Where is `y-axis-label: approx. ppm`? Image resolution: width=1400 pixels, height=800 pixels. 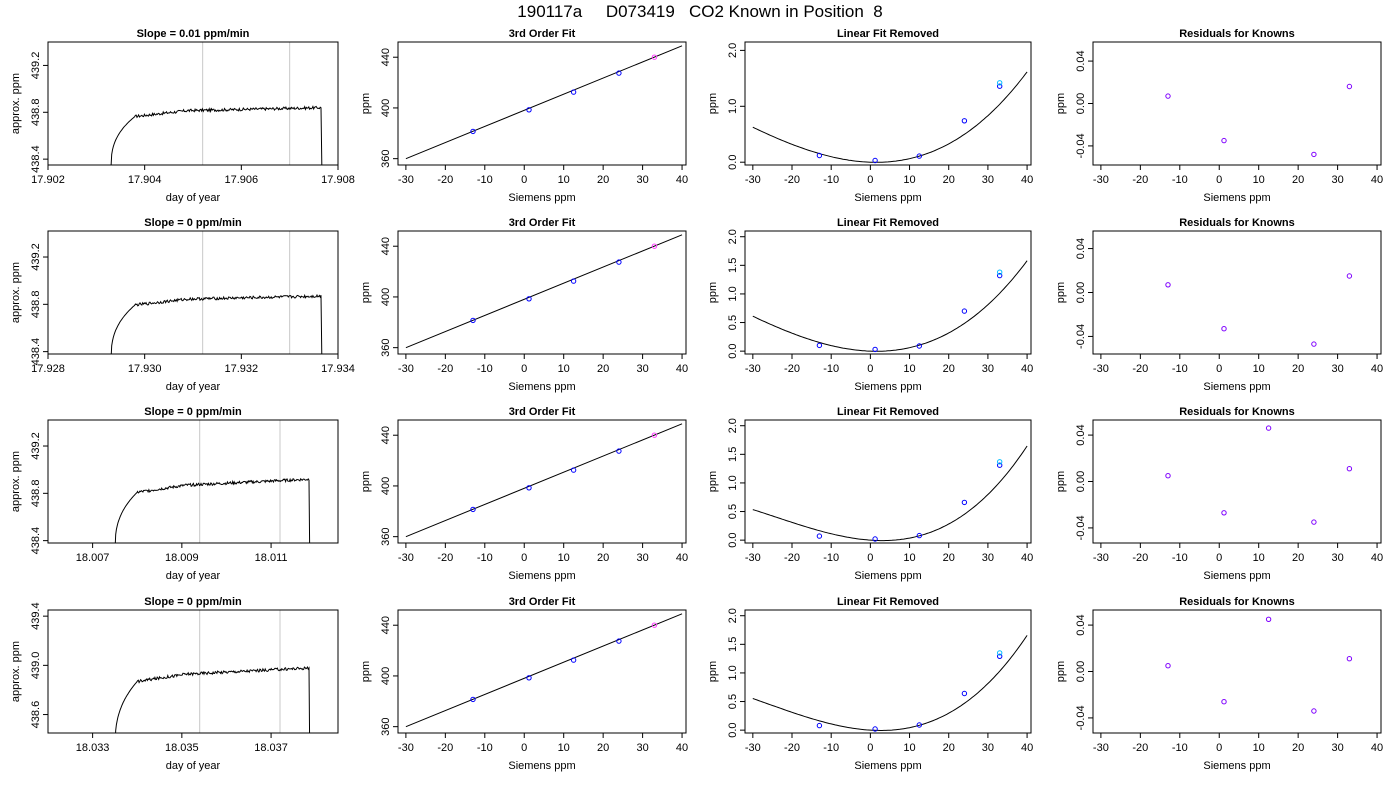 y-axis-label: approx. ppm is located at coordinates (16, 671).